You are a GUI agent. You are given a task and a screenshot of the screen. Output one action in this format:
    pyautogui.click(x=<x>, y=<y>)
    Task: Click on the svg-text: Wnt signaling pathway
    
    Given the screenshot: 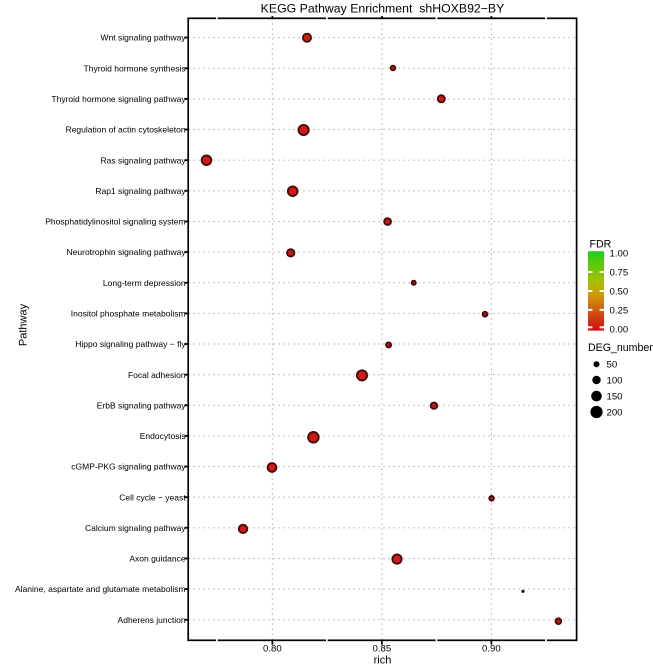 What is the action you would take?
    pyautogui.click(x=144, y=38)
    